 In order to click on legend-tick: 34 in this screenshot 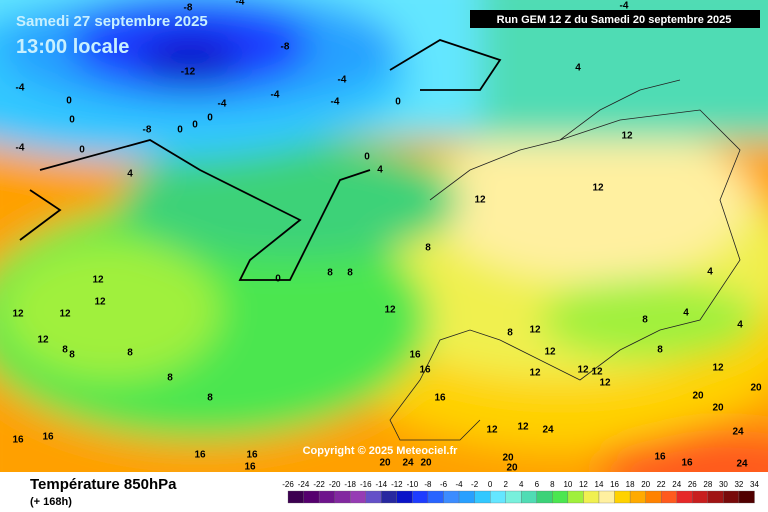, I will do `click(754, 484)`.